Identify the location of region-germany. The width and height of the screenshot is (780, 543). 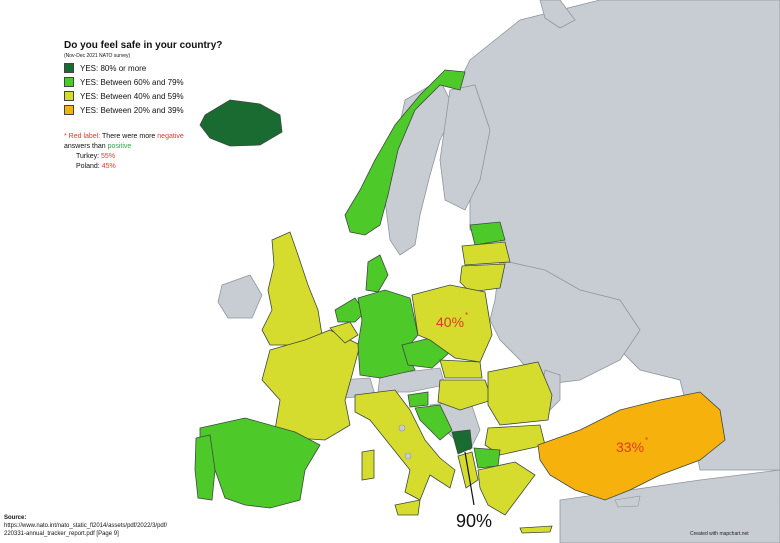
(388, 334).